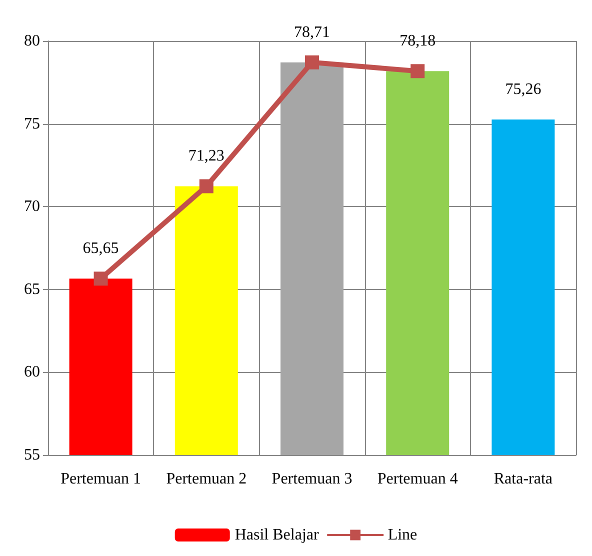  What do you see at coordinates (418, 41) in the screenshot?
I see `data-label: 78,18` at bounding box center [418, 41].